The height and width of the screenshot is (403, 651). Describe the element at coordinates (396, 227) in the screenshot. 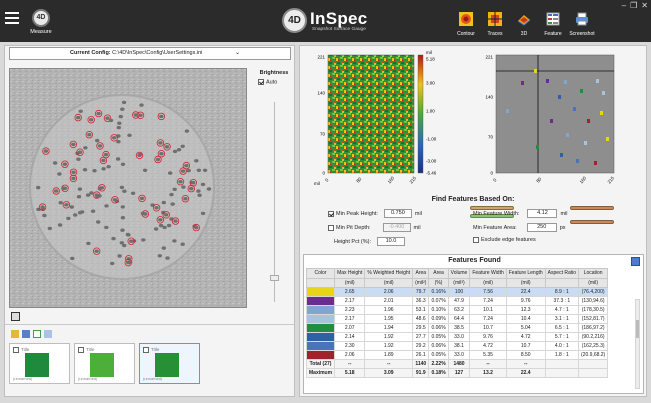

I see `min-pit-depth-input: -0.400` at that location.